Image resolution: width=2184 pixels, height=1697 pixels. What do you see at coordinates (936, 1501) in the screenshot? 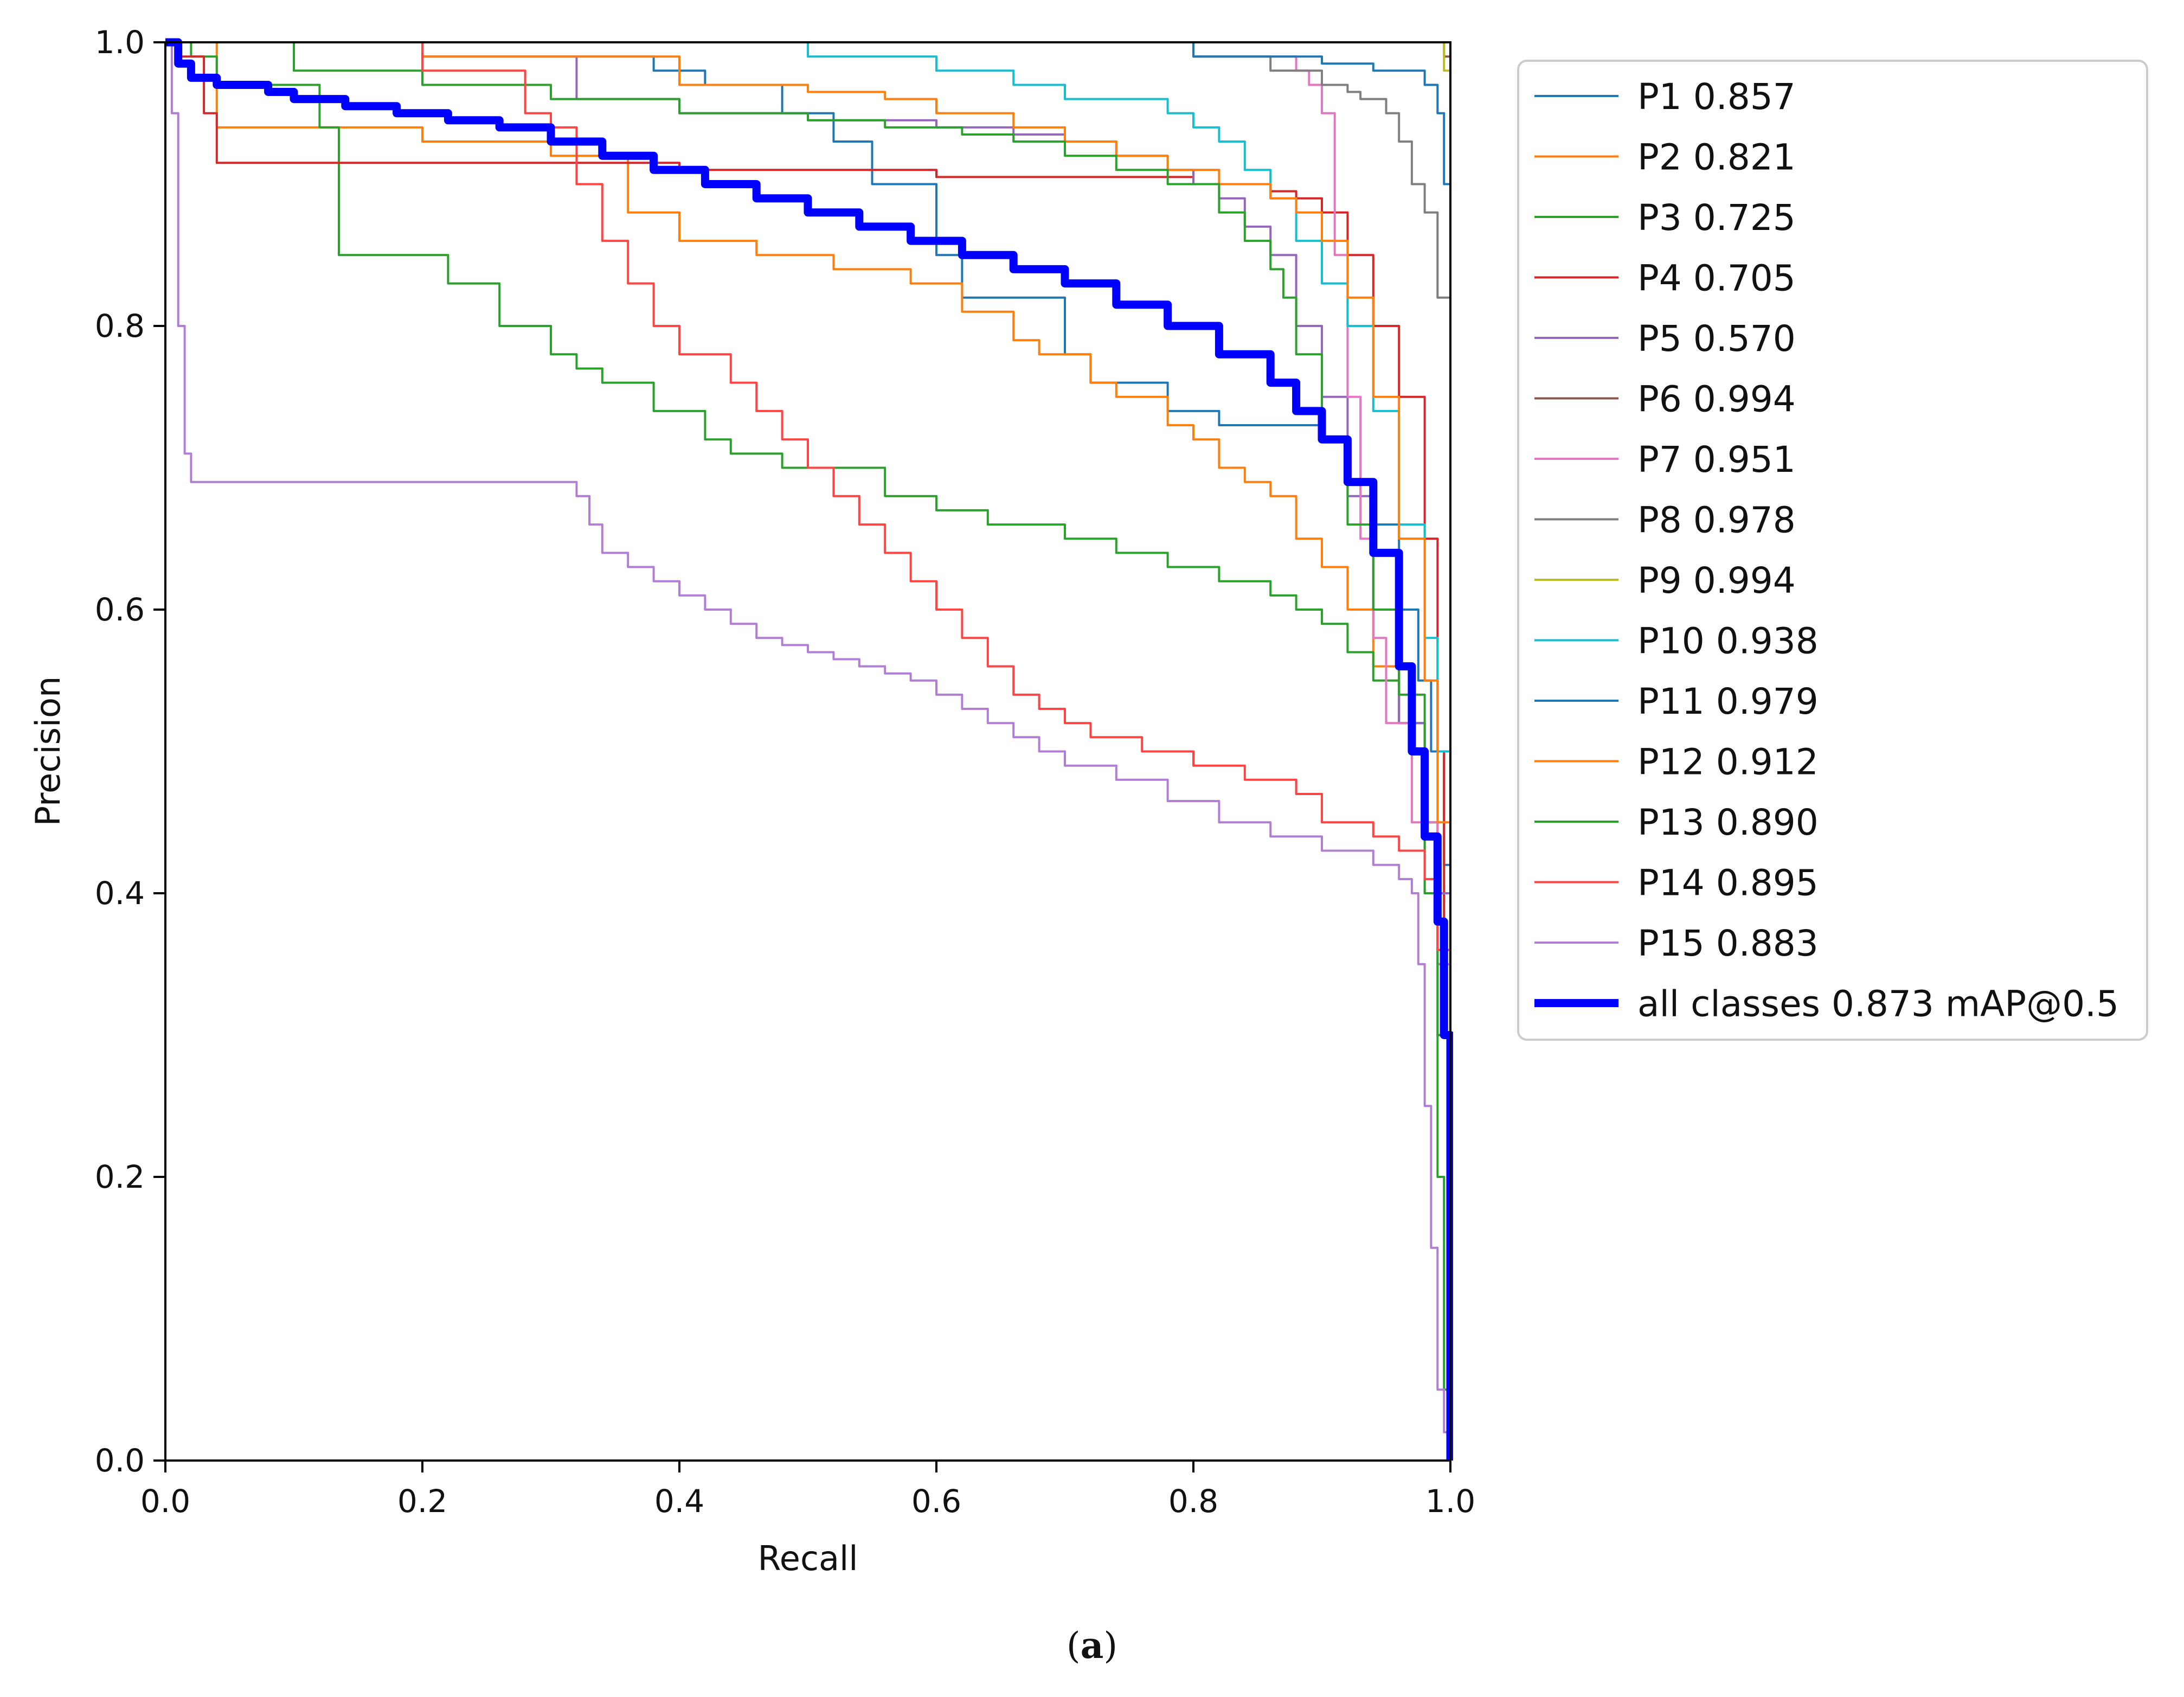
I see `x-tick-label: 0.6` at bounding box center [936, 1501].